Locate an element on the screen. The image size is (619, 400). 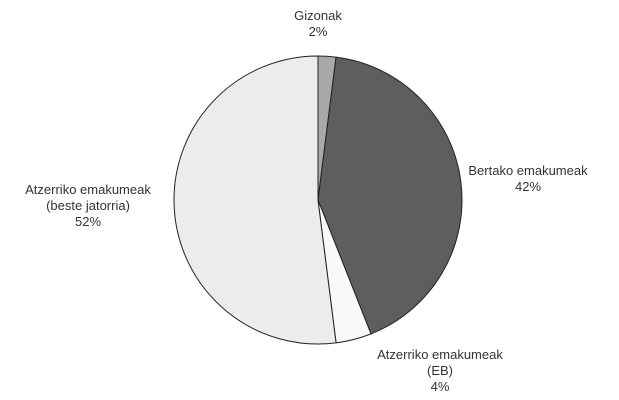
value-label: 52% is located at coordinates (88, 221).